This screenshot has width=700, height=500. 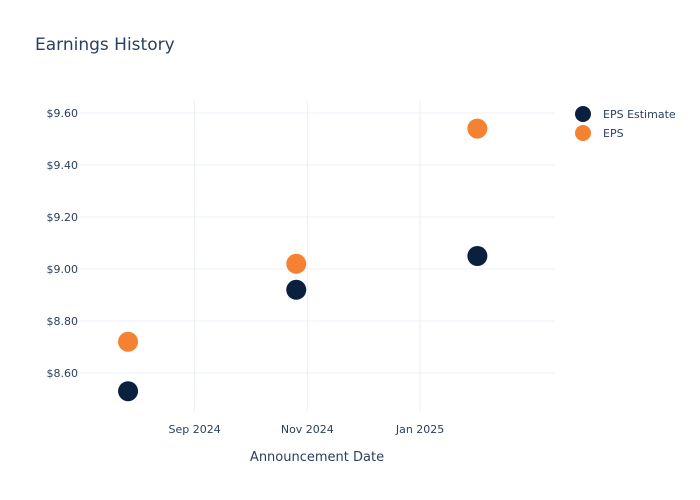 What do you see at coordinates (105, 45) in the screenshot?
I see `chart-title: Earnings History` at bounding box center [105, 45].